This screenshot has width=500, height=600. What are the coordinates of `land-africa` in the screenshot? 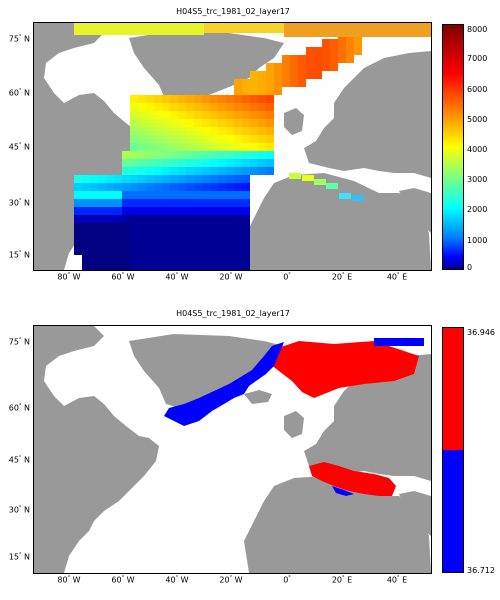 It's located at (337, 524).